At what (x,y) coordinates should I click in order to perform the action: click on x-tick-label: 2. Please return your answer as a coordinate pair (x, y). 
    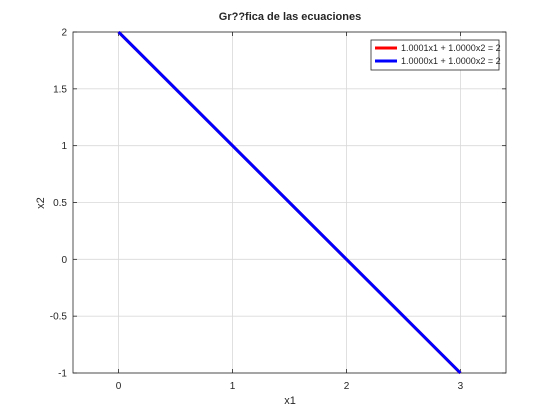
    Looking at the image, I should click on (347, 386).